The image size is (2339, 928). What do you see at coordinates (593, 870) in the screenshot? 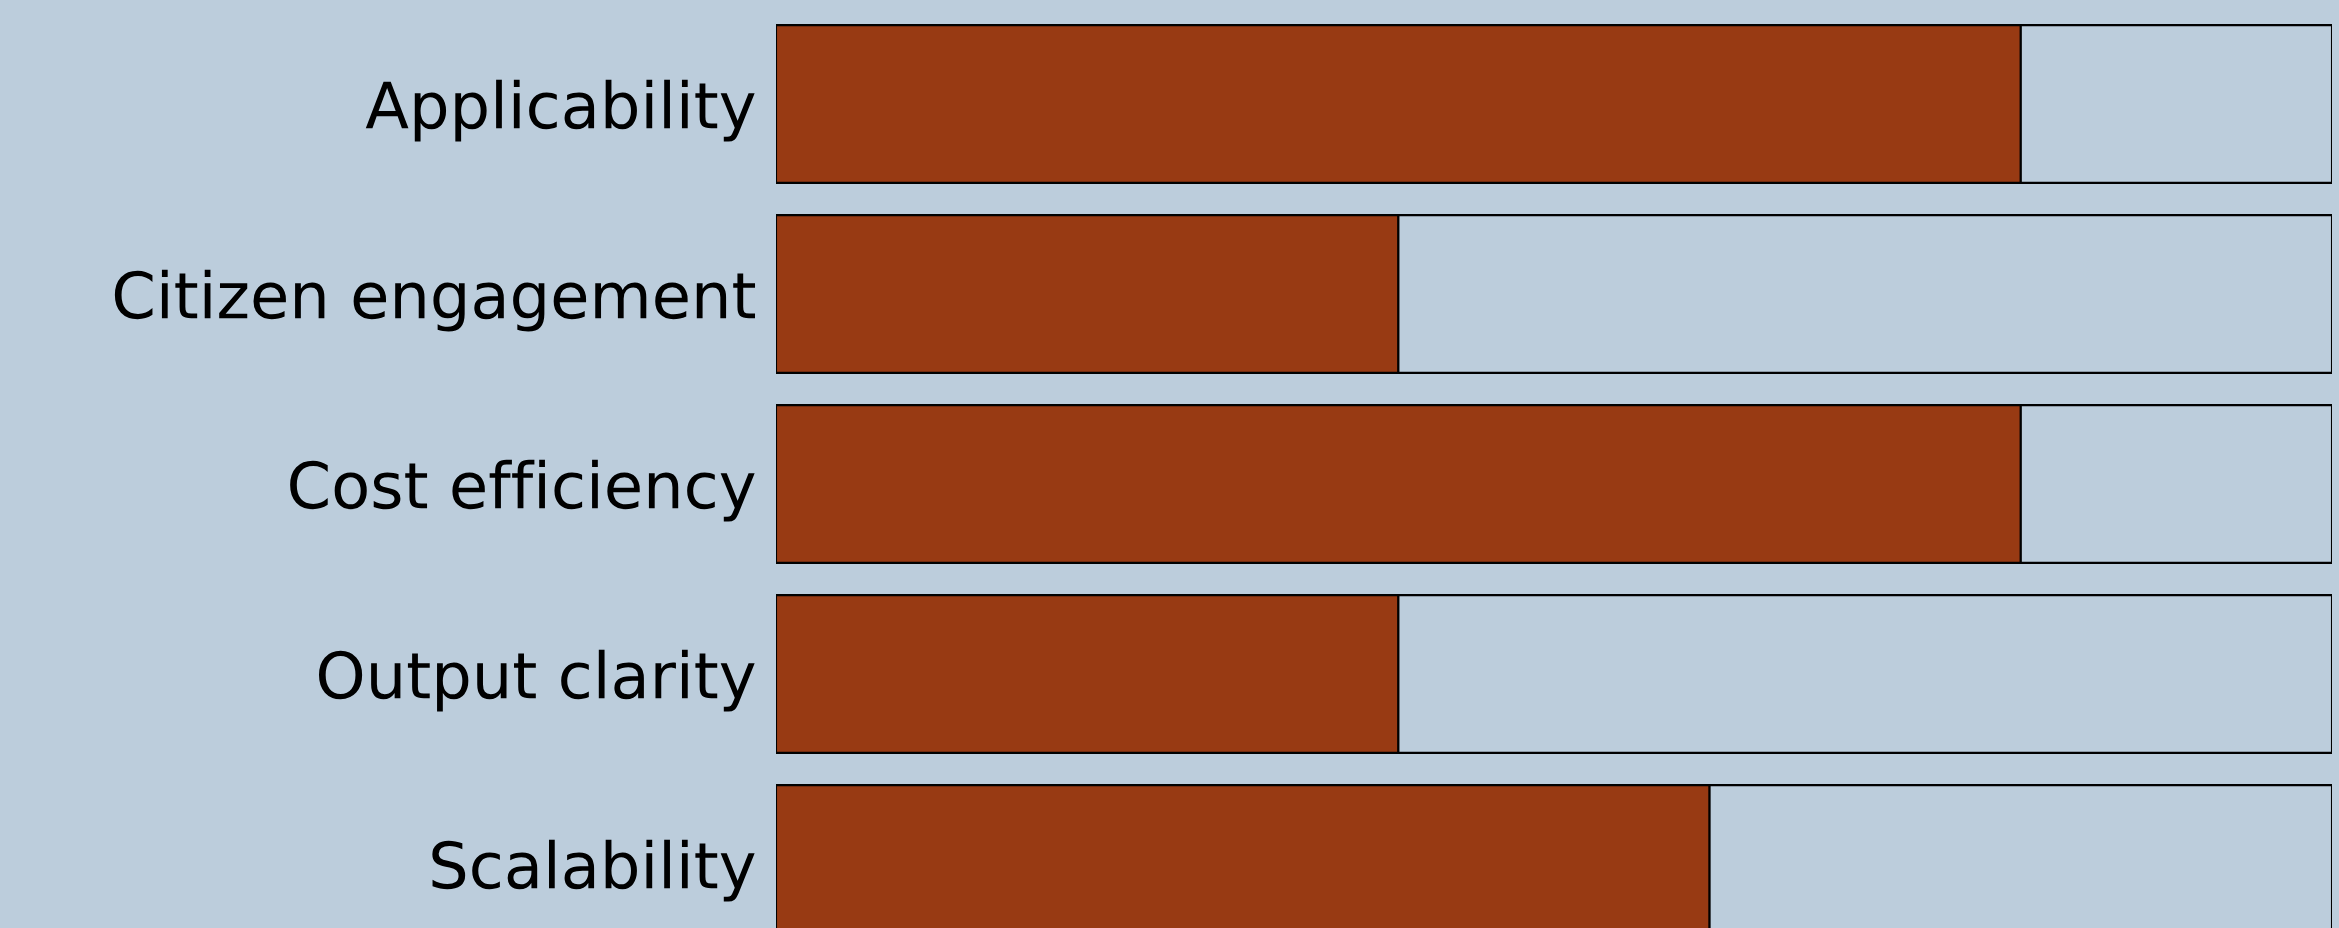
I see `y-tick-label: Scalability` at bounding box center [593, 870].